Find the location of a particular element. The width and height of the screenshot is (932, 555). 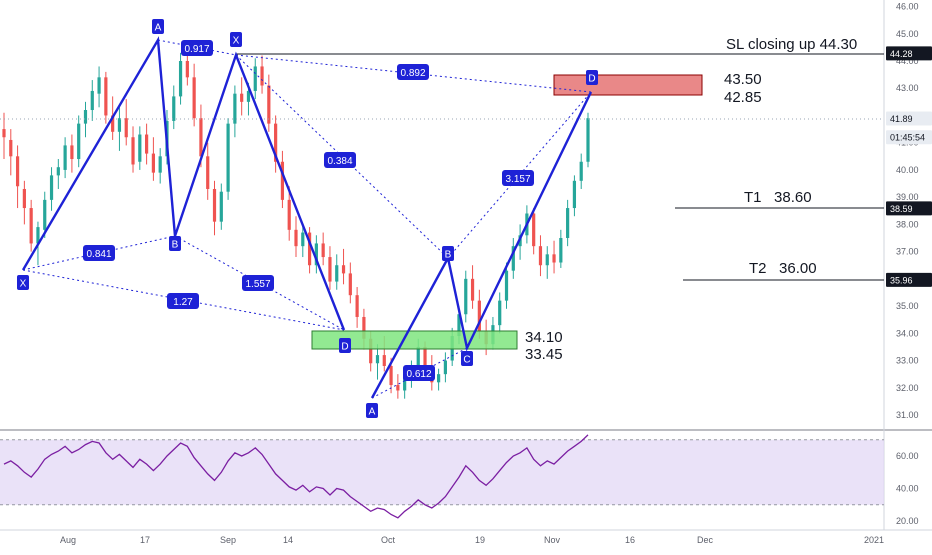

pattern-point-label: C is located at coordinates (467, 358).